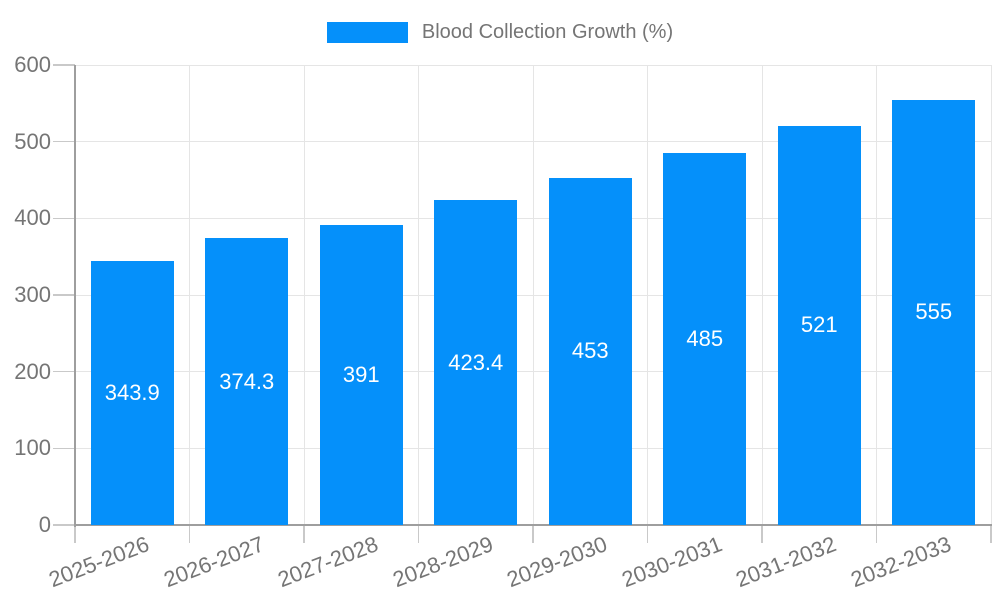  I want to click on y-axis-label: 100, so click(32, 448).